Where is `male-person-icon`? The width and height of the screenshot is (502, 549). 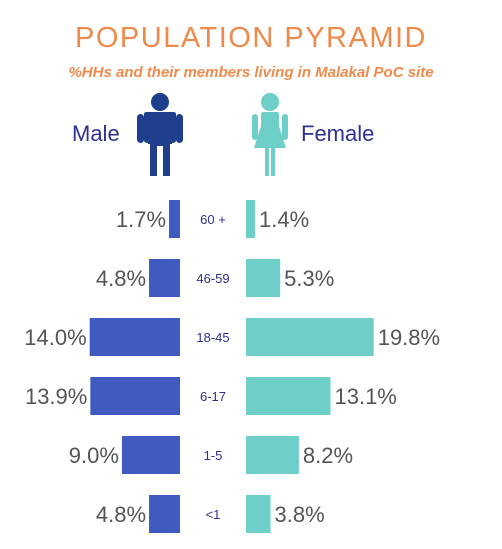 male-person-icon is located at coordinates (160, 134).